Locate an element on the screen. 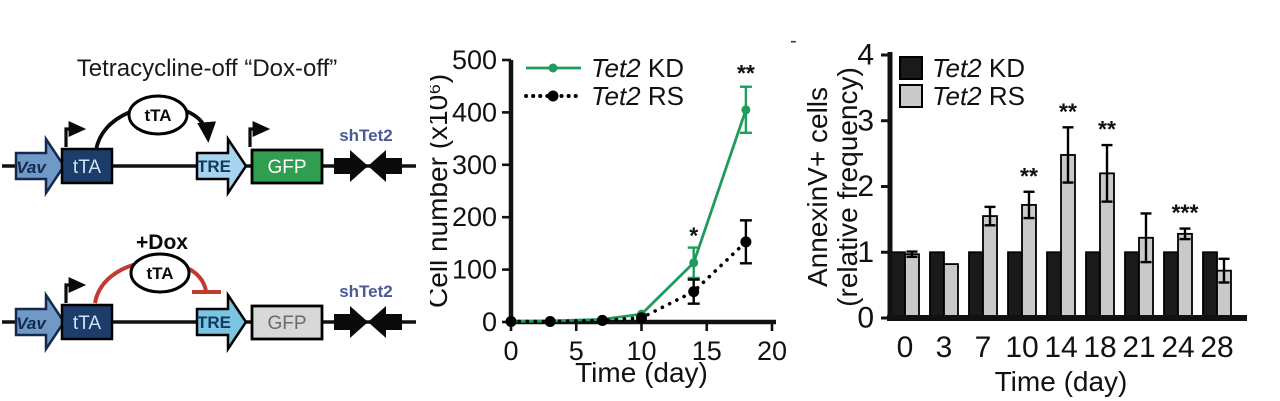 Image resolution: width=1280 pixels, height=401 pixels. series-line-kd is located at coordinates (629, 216).